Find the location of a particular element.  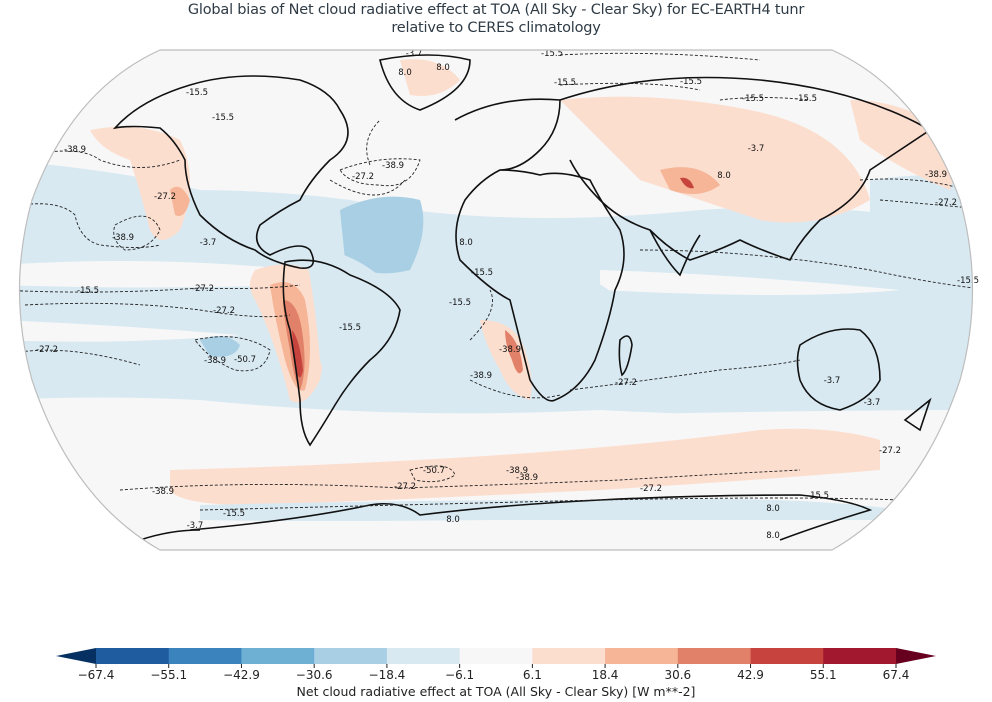

colorbar is located at coordinates (496, 658).